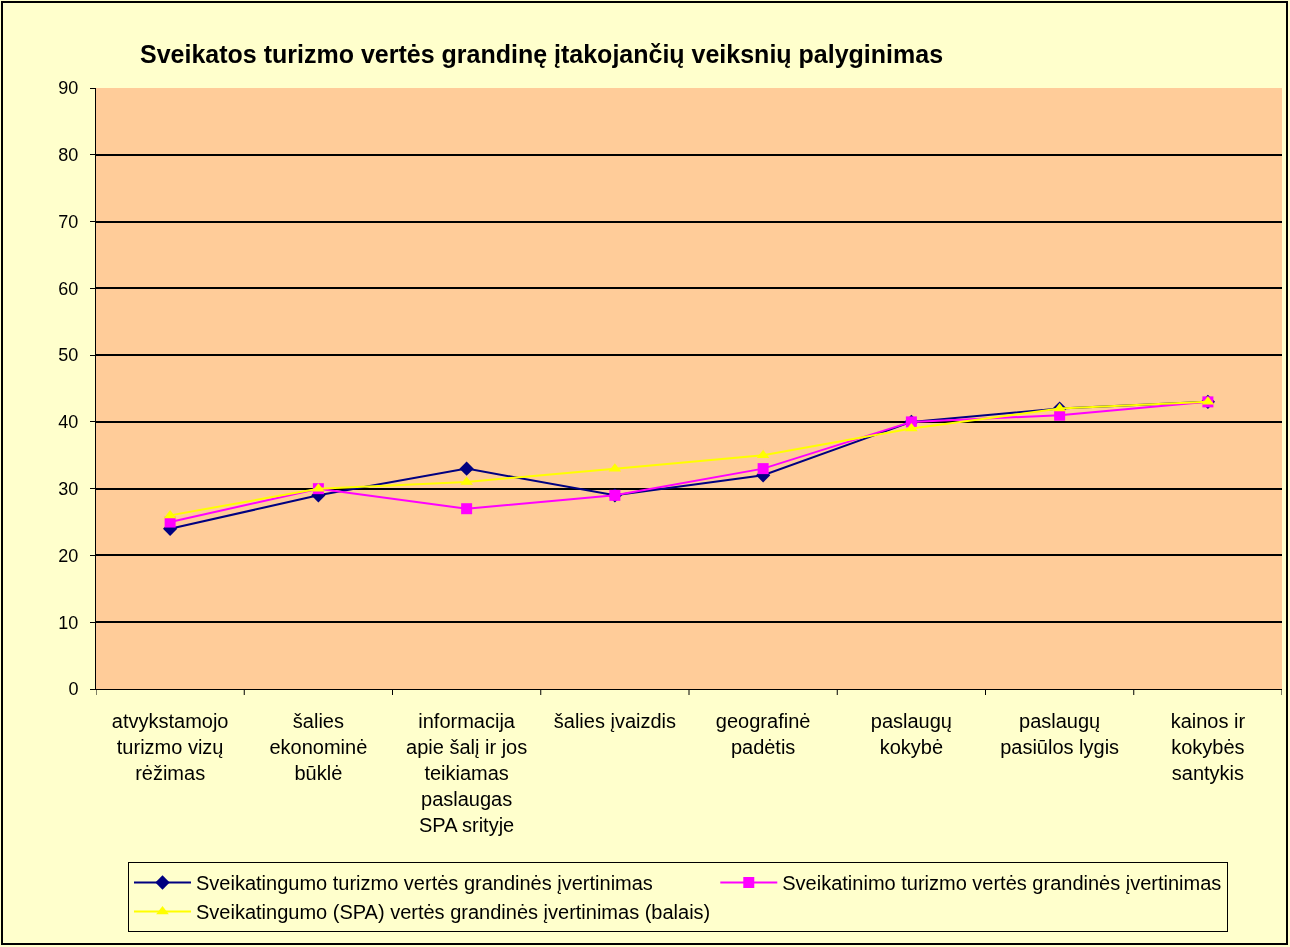 The height and width of the screenshot is (947, 1290). I want to click on x-tick-label: atvykstamojo turizmo vizų rėžimas, so click(170, 747).